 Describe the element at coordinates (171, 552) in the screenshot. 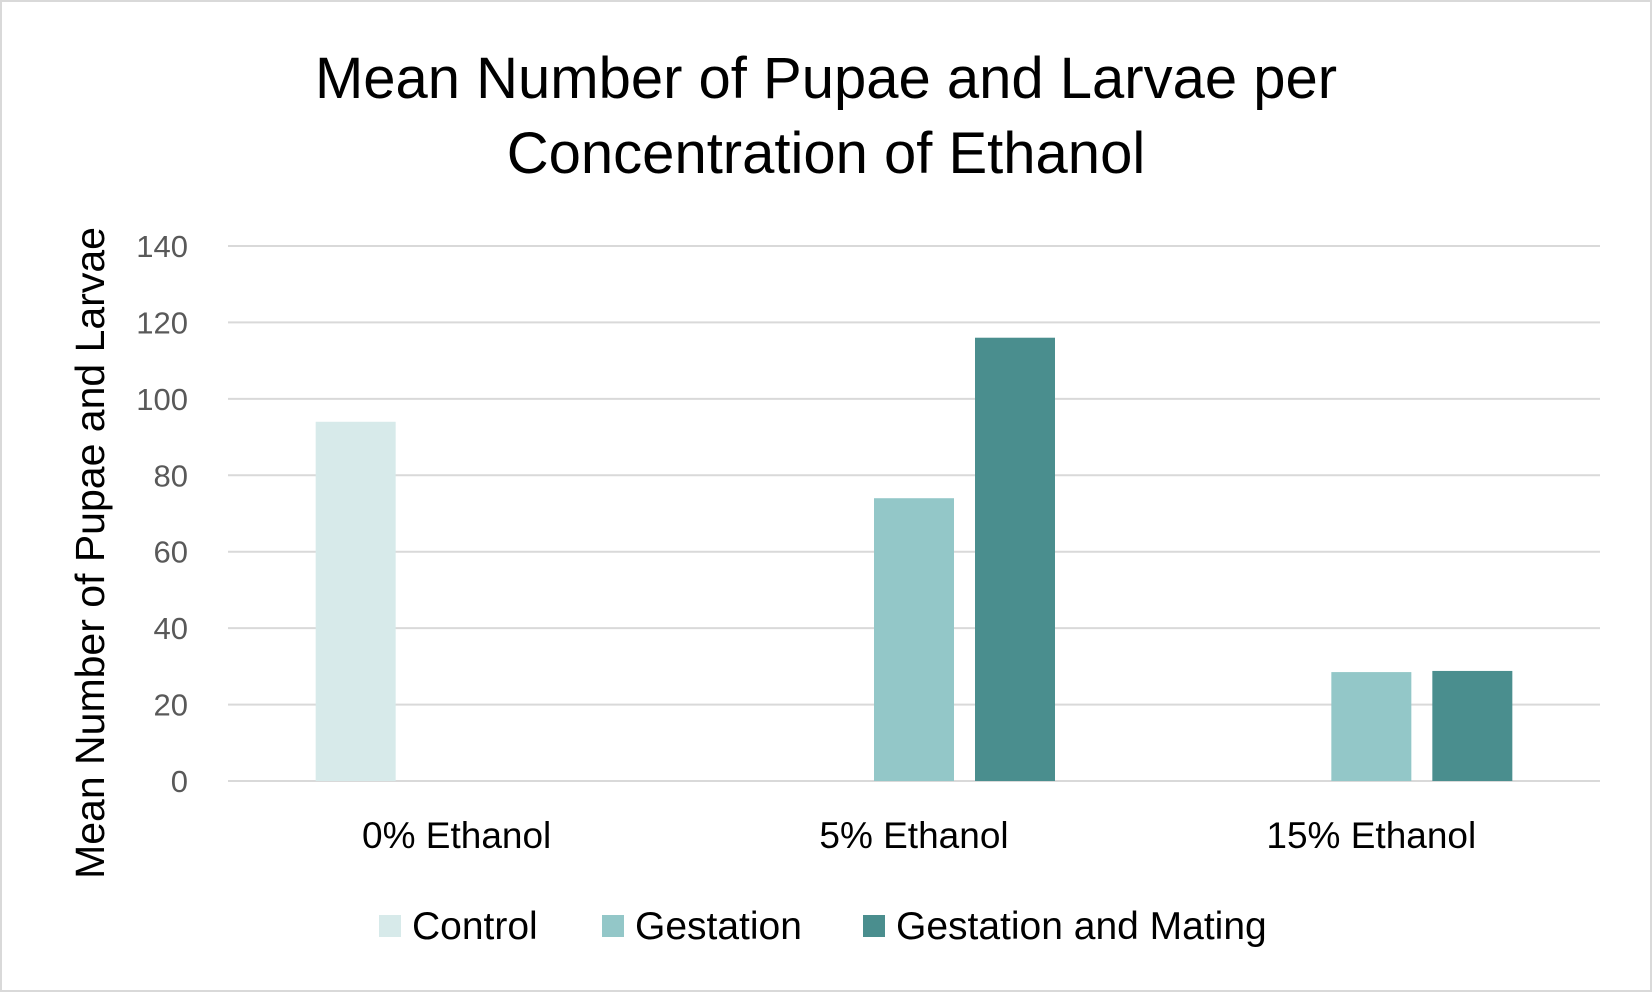

I see `y-tick-label: 60` at that location.